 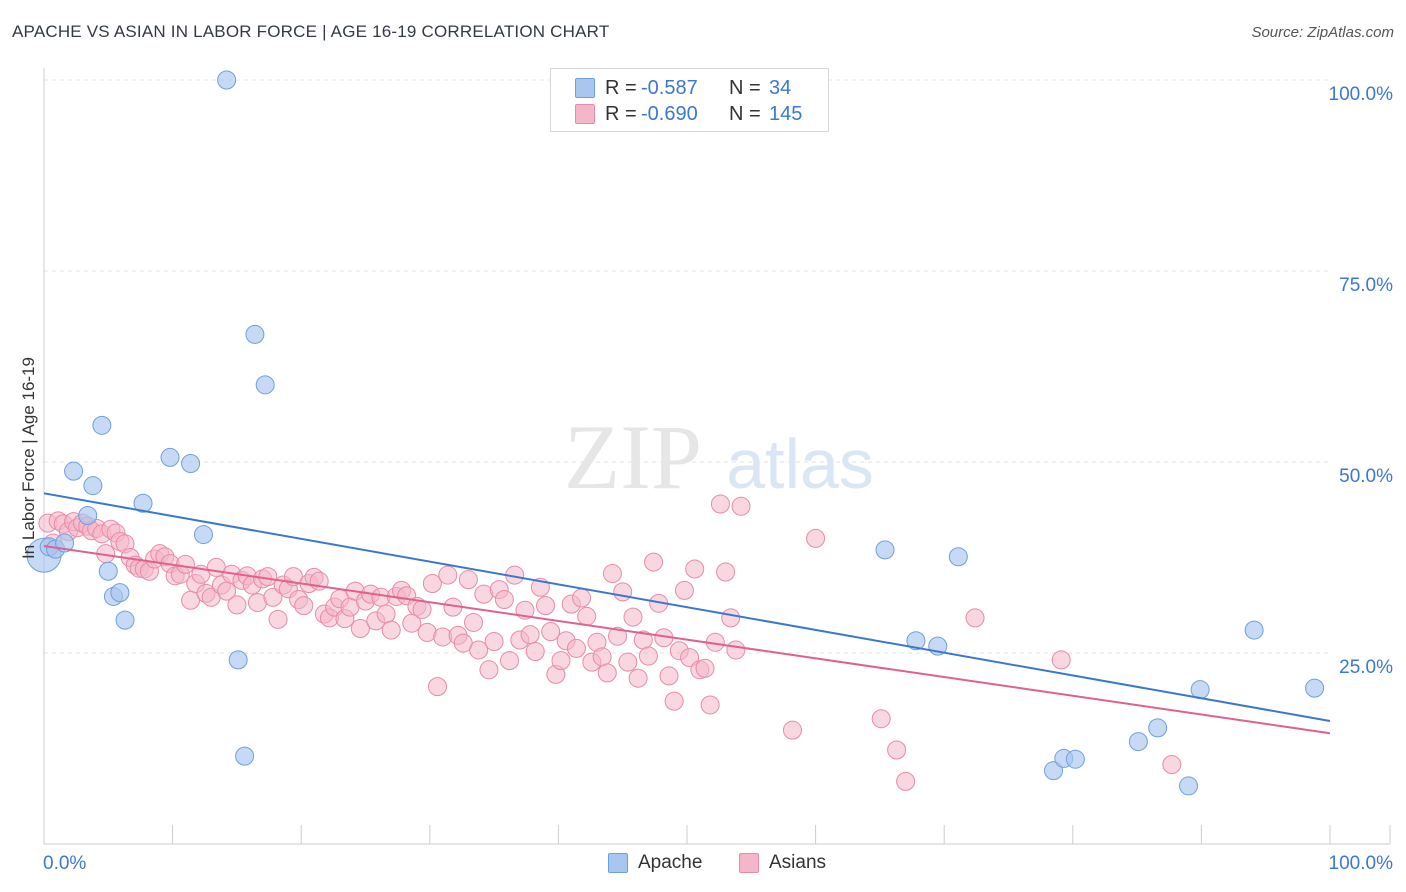 What do you see at coordinates (689, 100) in the screenshot?
I see `stats-legend: R = -0.587 N = 34 R = -0.690 N = 145` at bounding box center [689, 100].